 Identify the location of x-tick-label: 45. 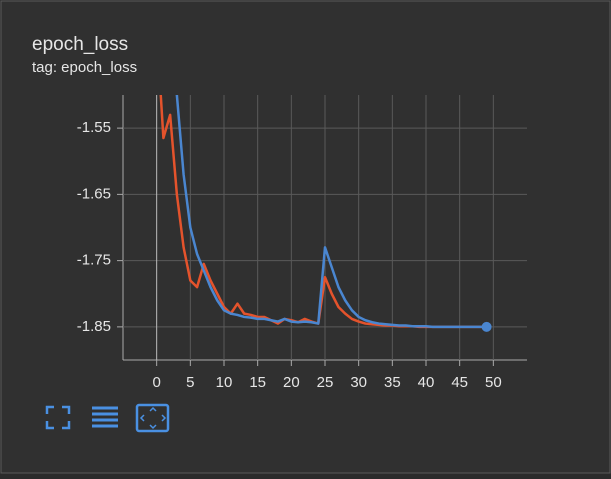
(459, 382).